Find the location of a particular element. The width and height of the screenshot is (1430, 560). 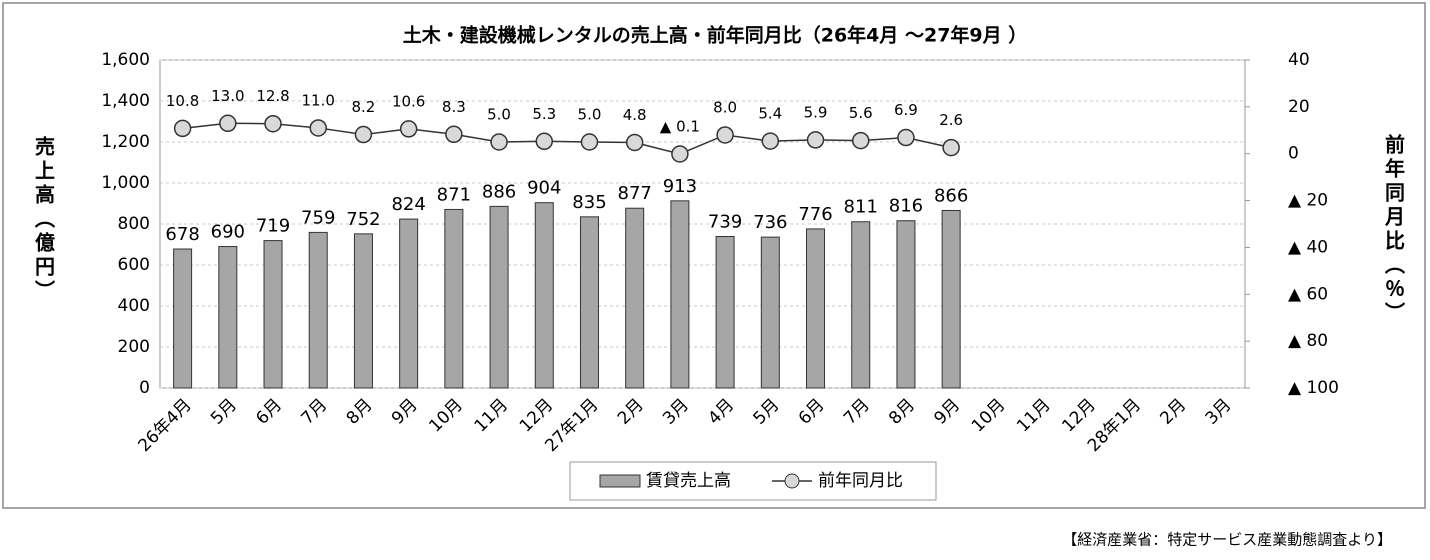

line-value-label: 5.4 is located at coordinates (770, 114).